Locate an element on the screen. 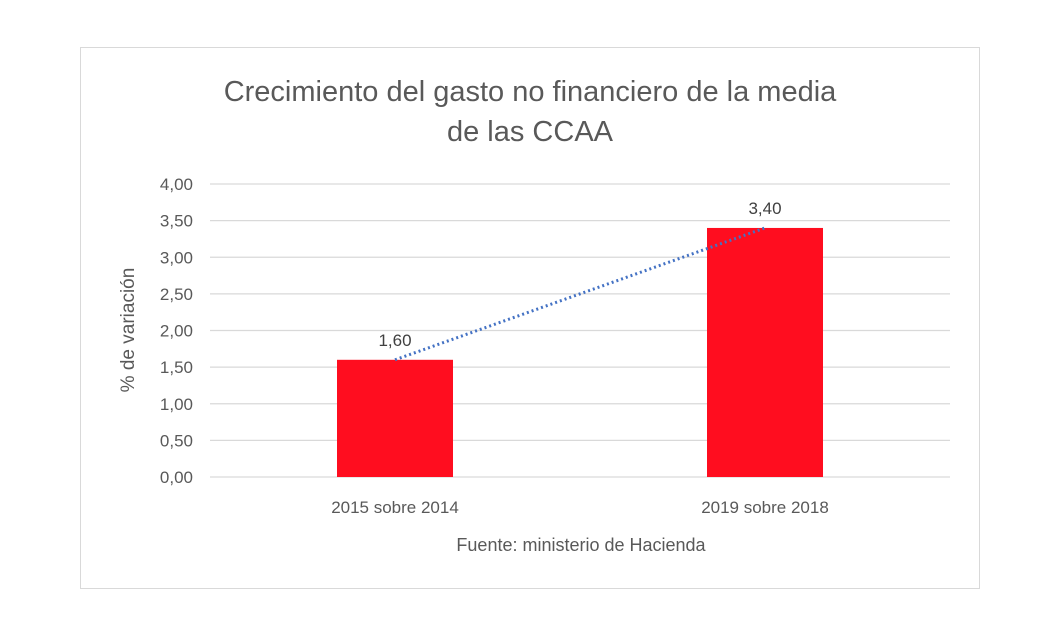 The width and height of the screenshot is (1056, 620). data-label: 1,60 is located at coordinates (394, 340).